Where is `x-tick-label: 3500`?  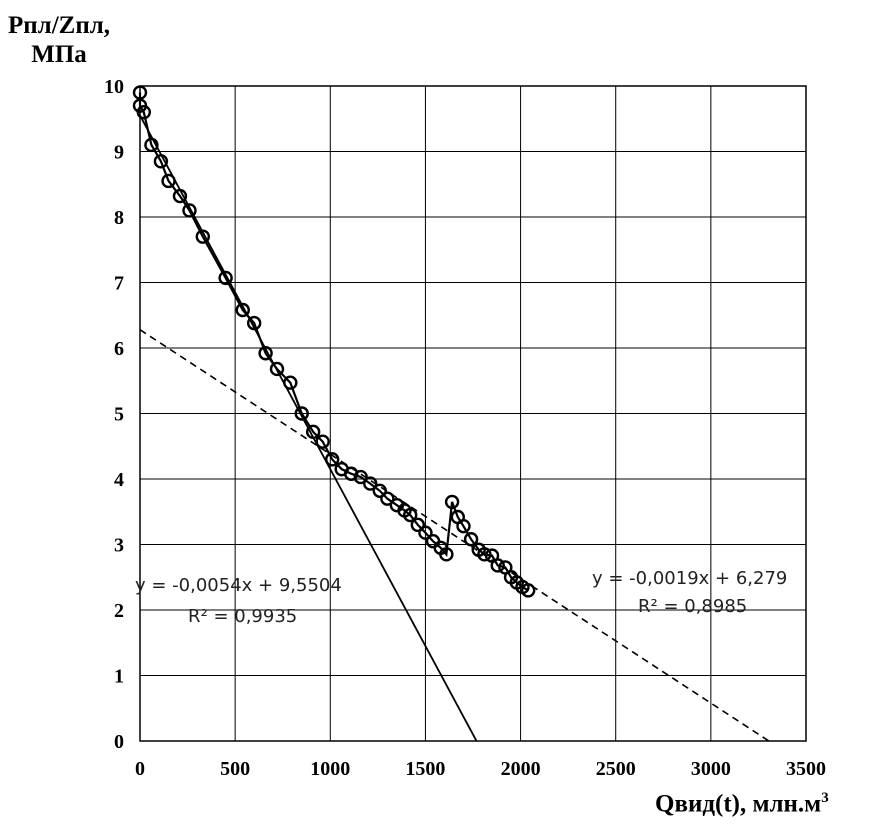
x-tick-label: 3500 is located at coordinates (806, 769).